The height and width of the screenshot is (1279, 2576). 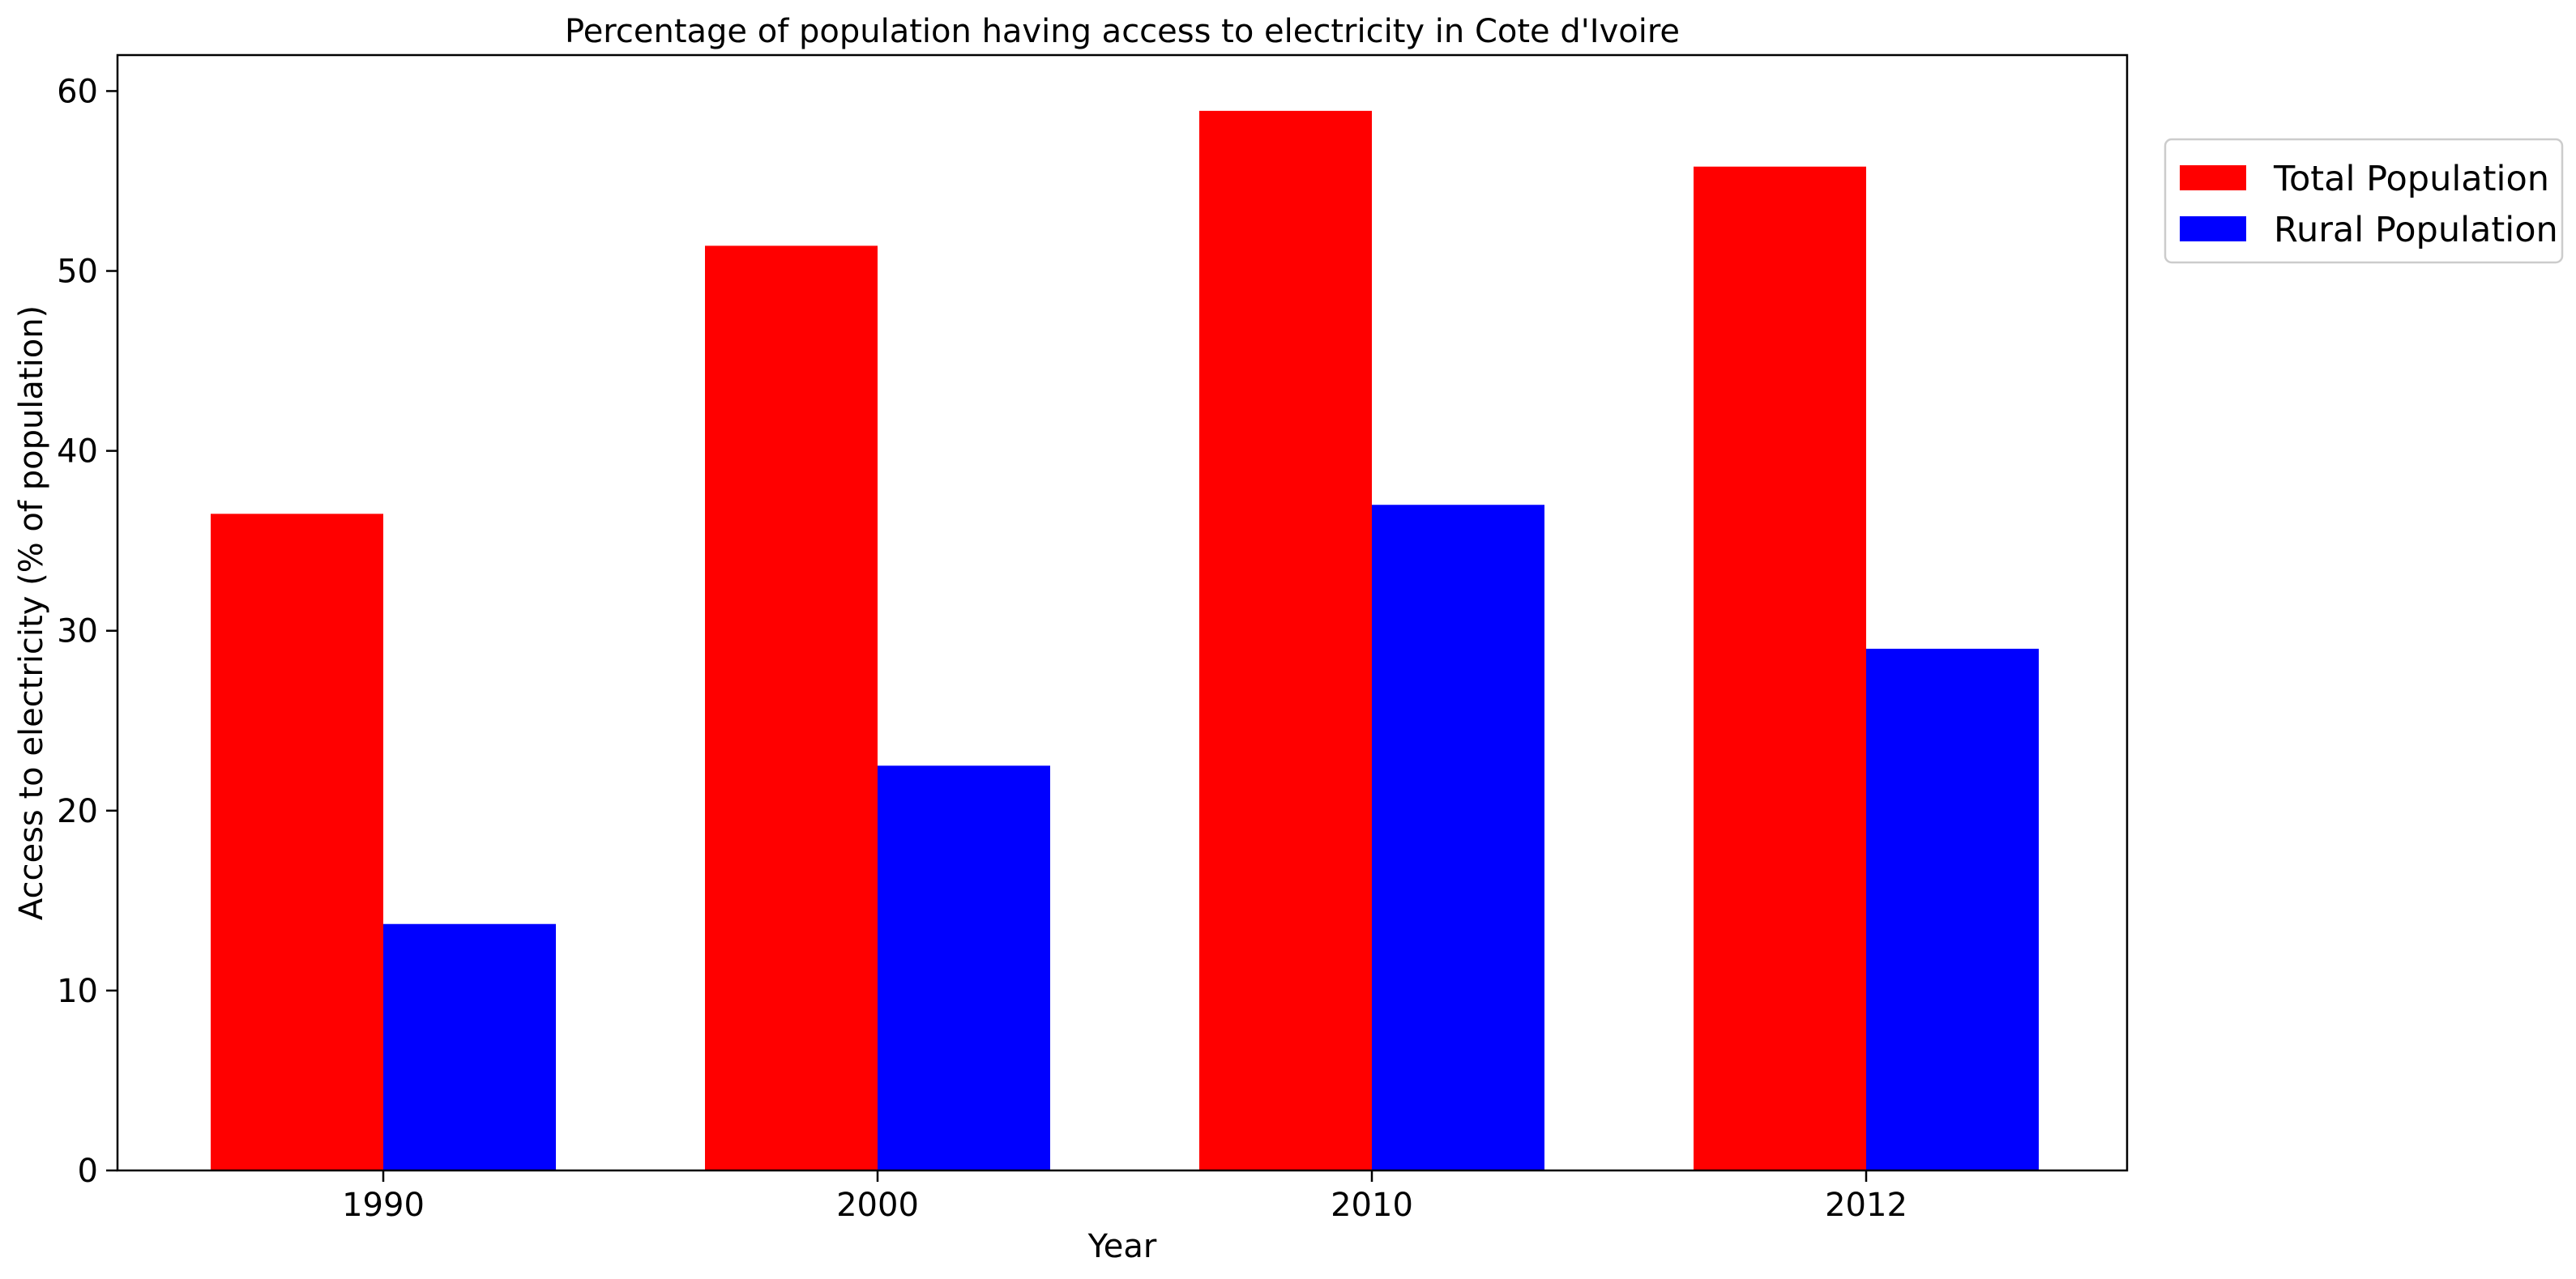 I want to click on y-tick-label: 50, so click(x=77, y=272).